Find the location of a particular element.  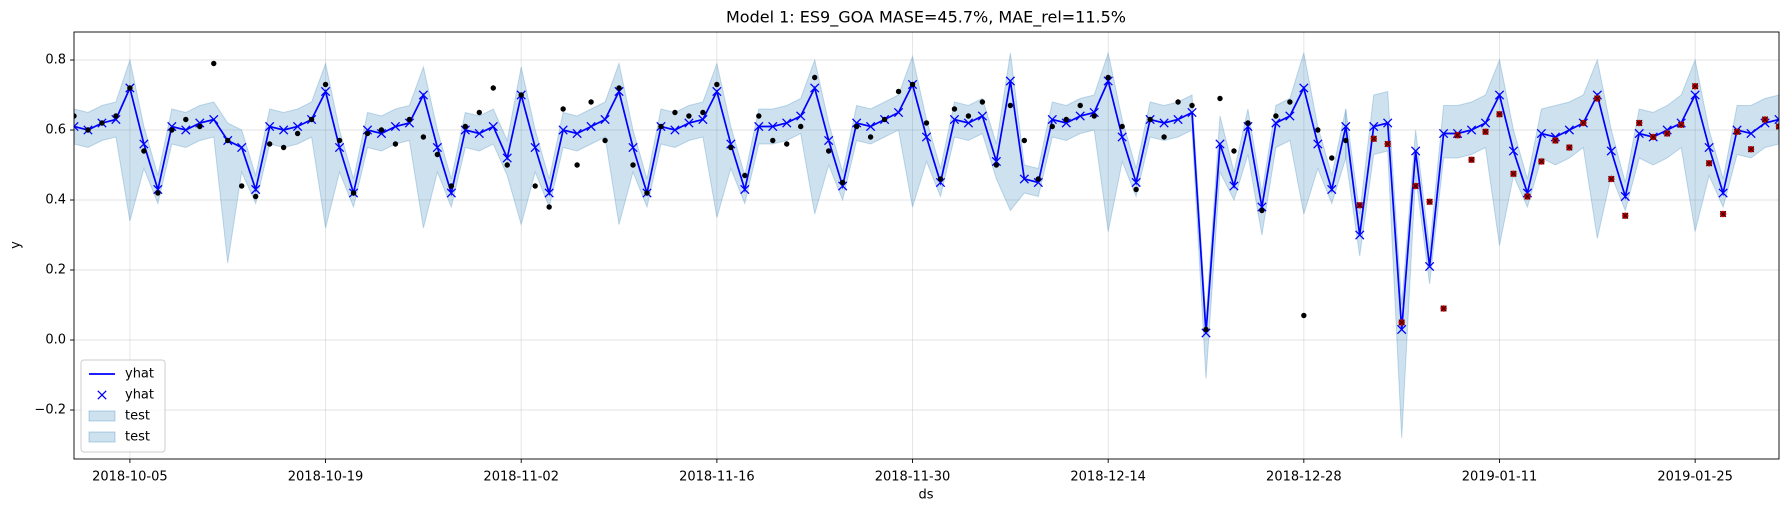

legend-marker is located at coordinates (102, 395).